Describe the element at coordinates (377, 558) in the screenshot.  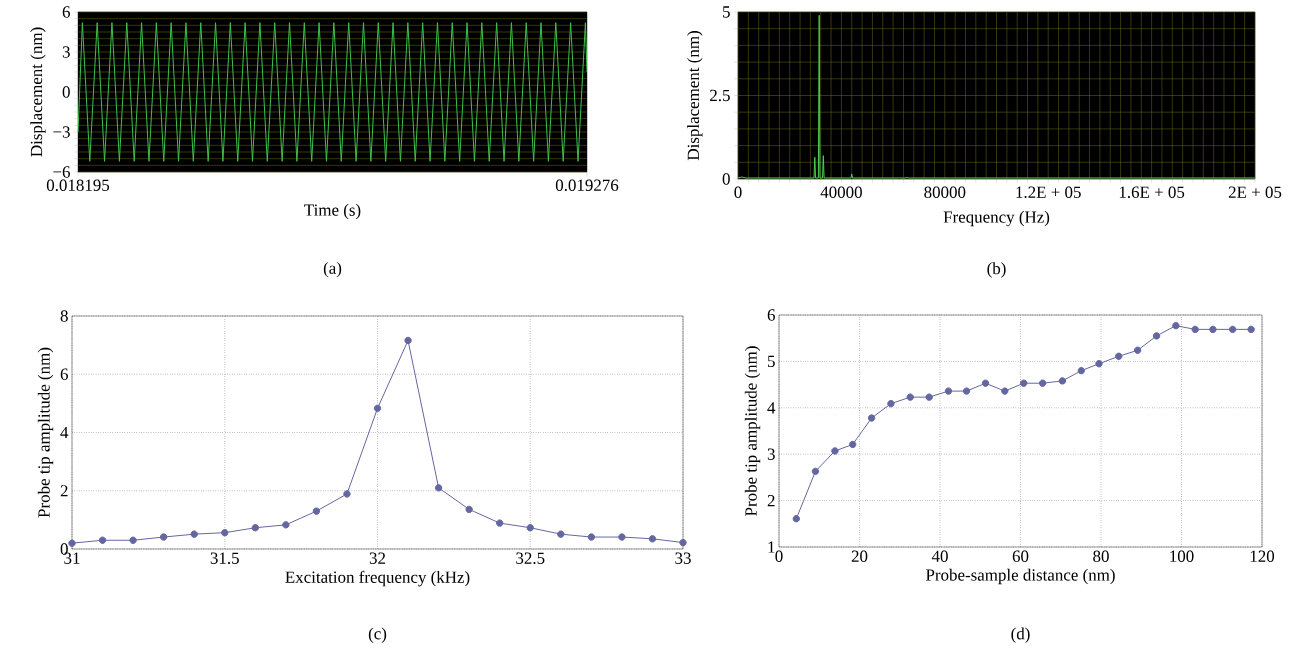
I see `x-tick-label: 32` at that location.